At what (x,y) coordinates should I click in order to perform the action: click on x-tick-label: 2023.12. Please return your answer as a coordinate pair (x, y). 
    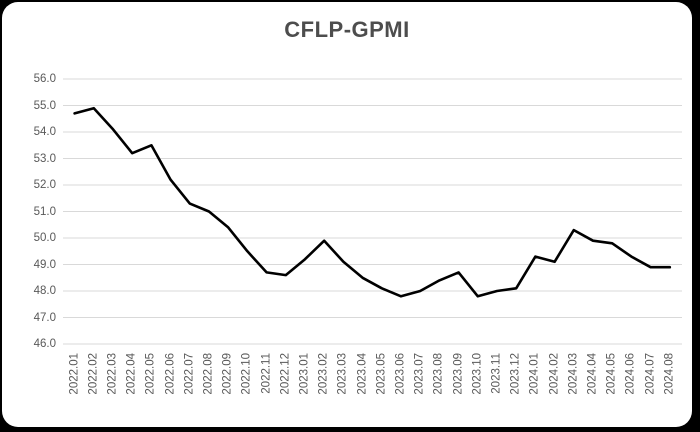
    Looking at the image, I should click on (515, 374).